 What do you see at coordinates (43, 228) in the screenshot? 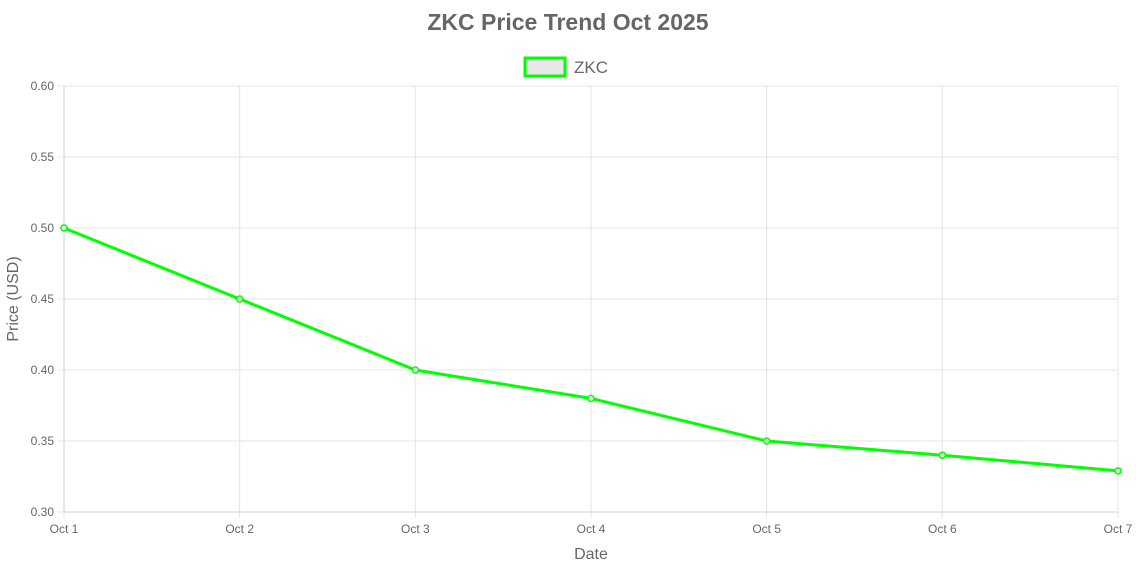
I see `y-tick-label: 0.50` at bounding box center [43, 228].